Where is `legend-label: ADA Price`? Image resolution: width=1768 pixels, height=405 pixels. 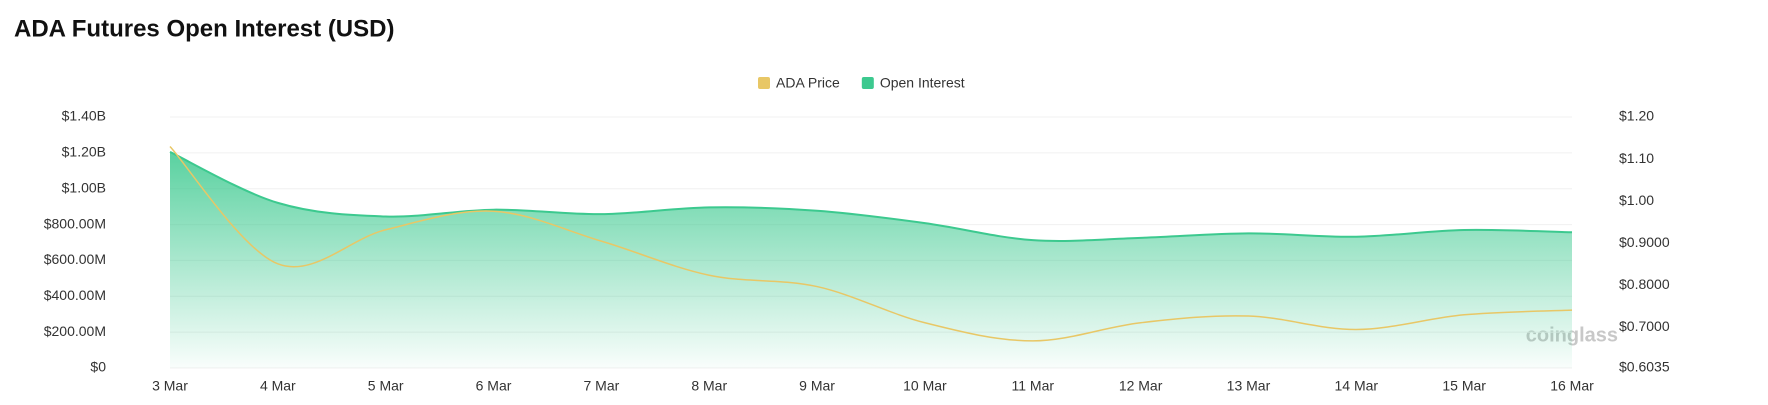 legend-label: ADA Price is located at coordinates (808, 83).